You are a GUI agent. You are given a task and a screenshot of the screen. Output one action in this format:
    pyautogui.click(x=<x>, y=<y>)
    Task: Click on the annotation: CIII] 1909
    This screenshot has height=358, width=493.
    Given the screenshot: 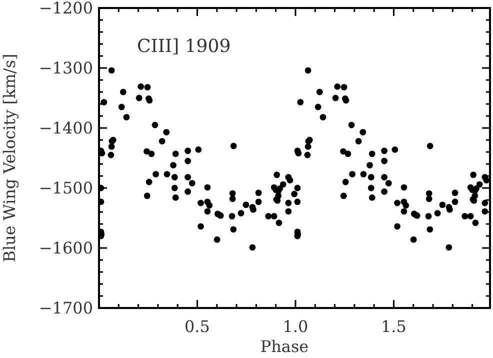 What is the action you would take?
    pyautogui.click(x=184, y=46)
    